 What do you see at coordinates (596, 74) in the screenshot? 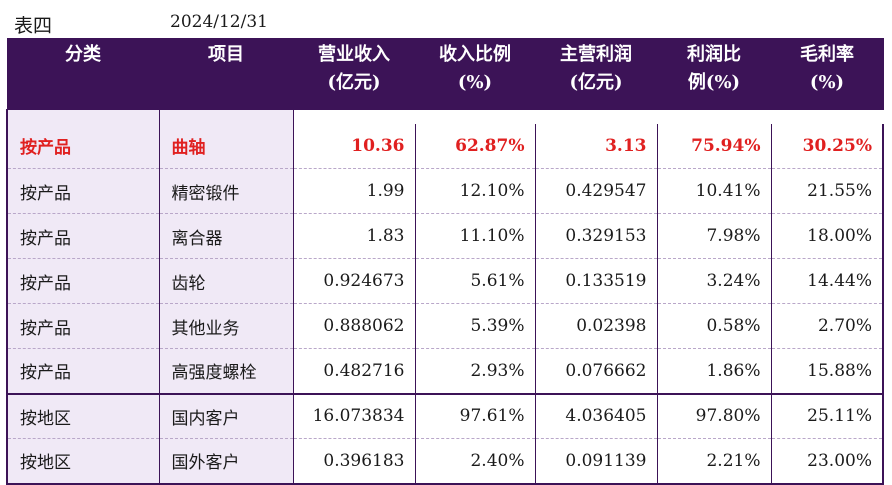
I see `header-profit: 主营利润 (亿元)` at bounding box center [596, 74].